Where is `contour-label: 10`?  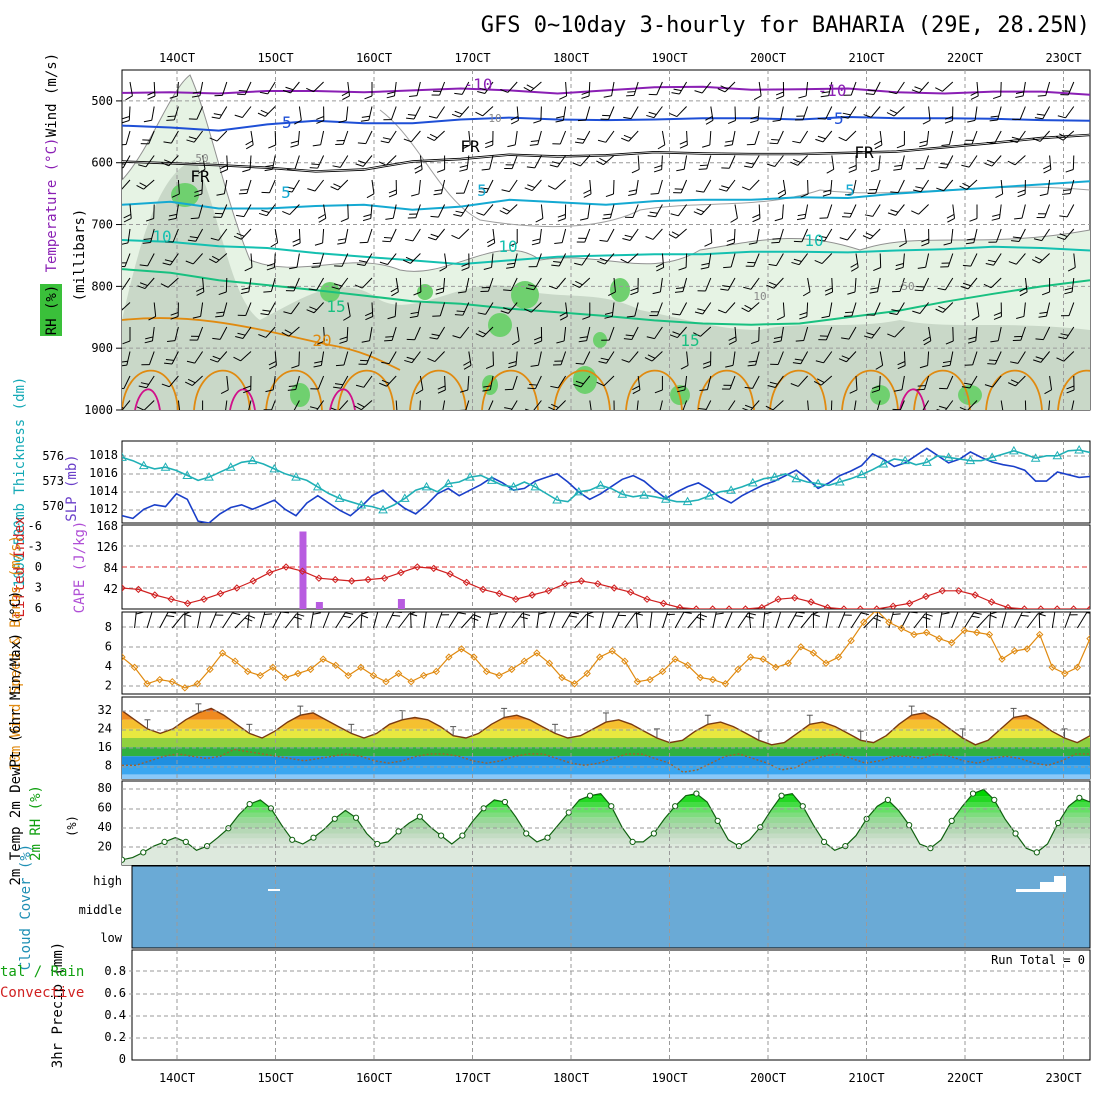
contour-label: 10 is located at coordinates (161, 236).